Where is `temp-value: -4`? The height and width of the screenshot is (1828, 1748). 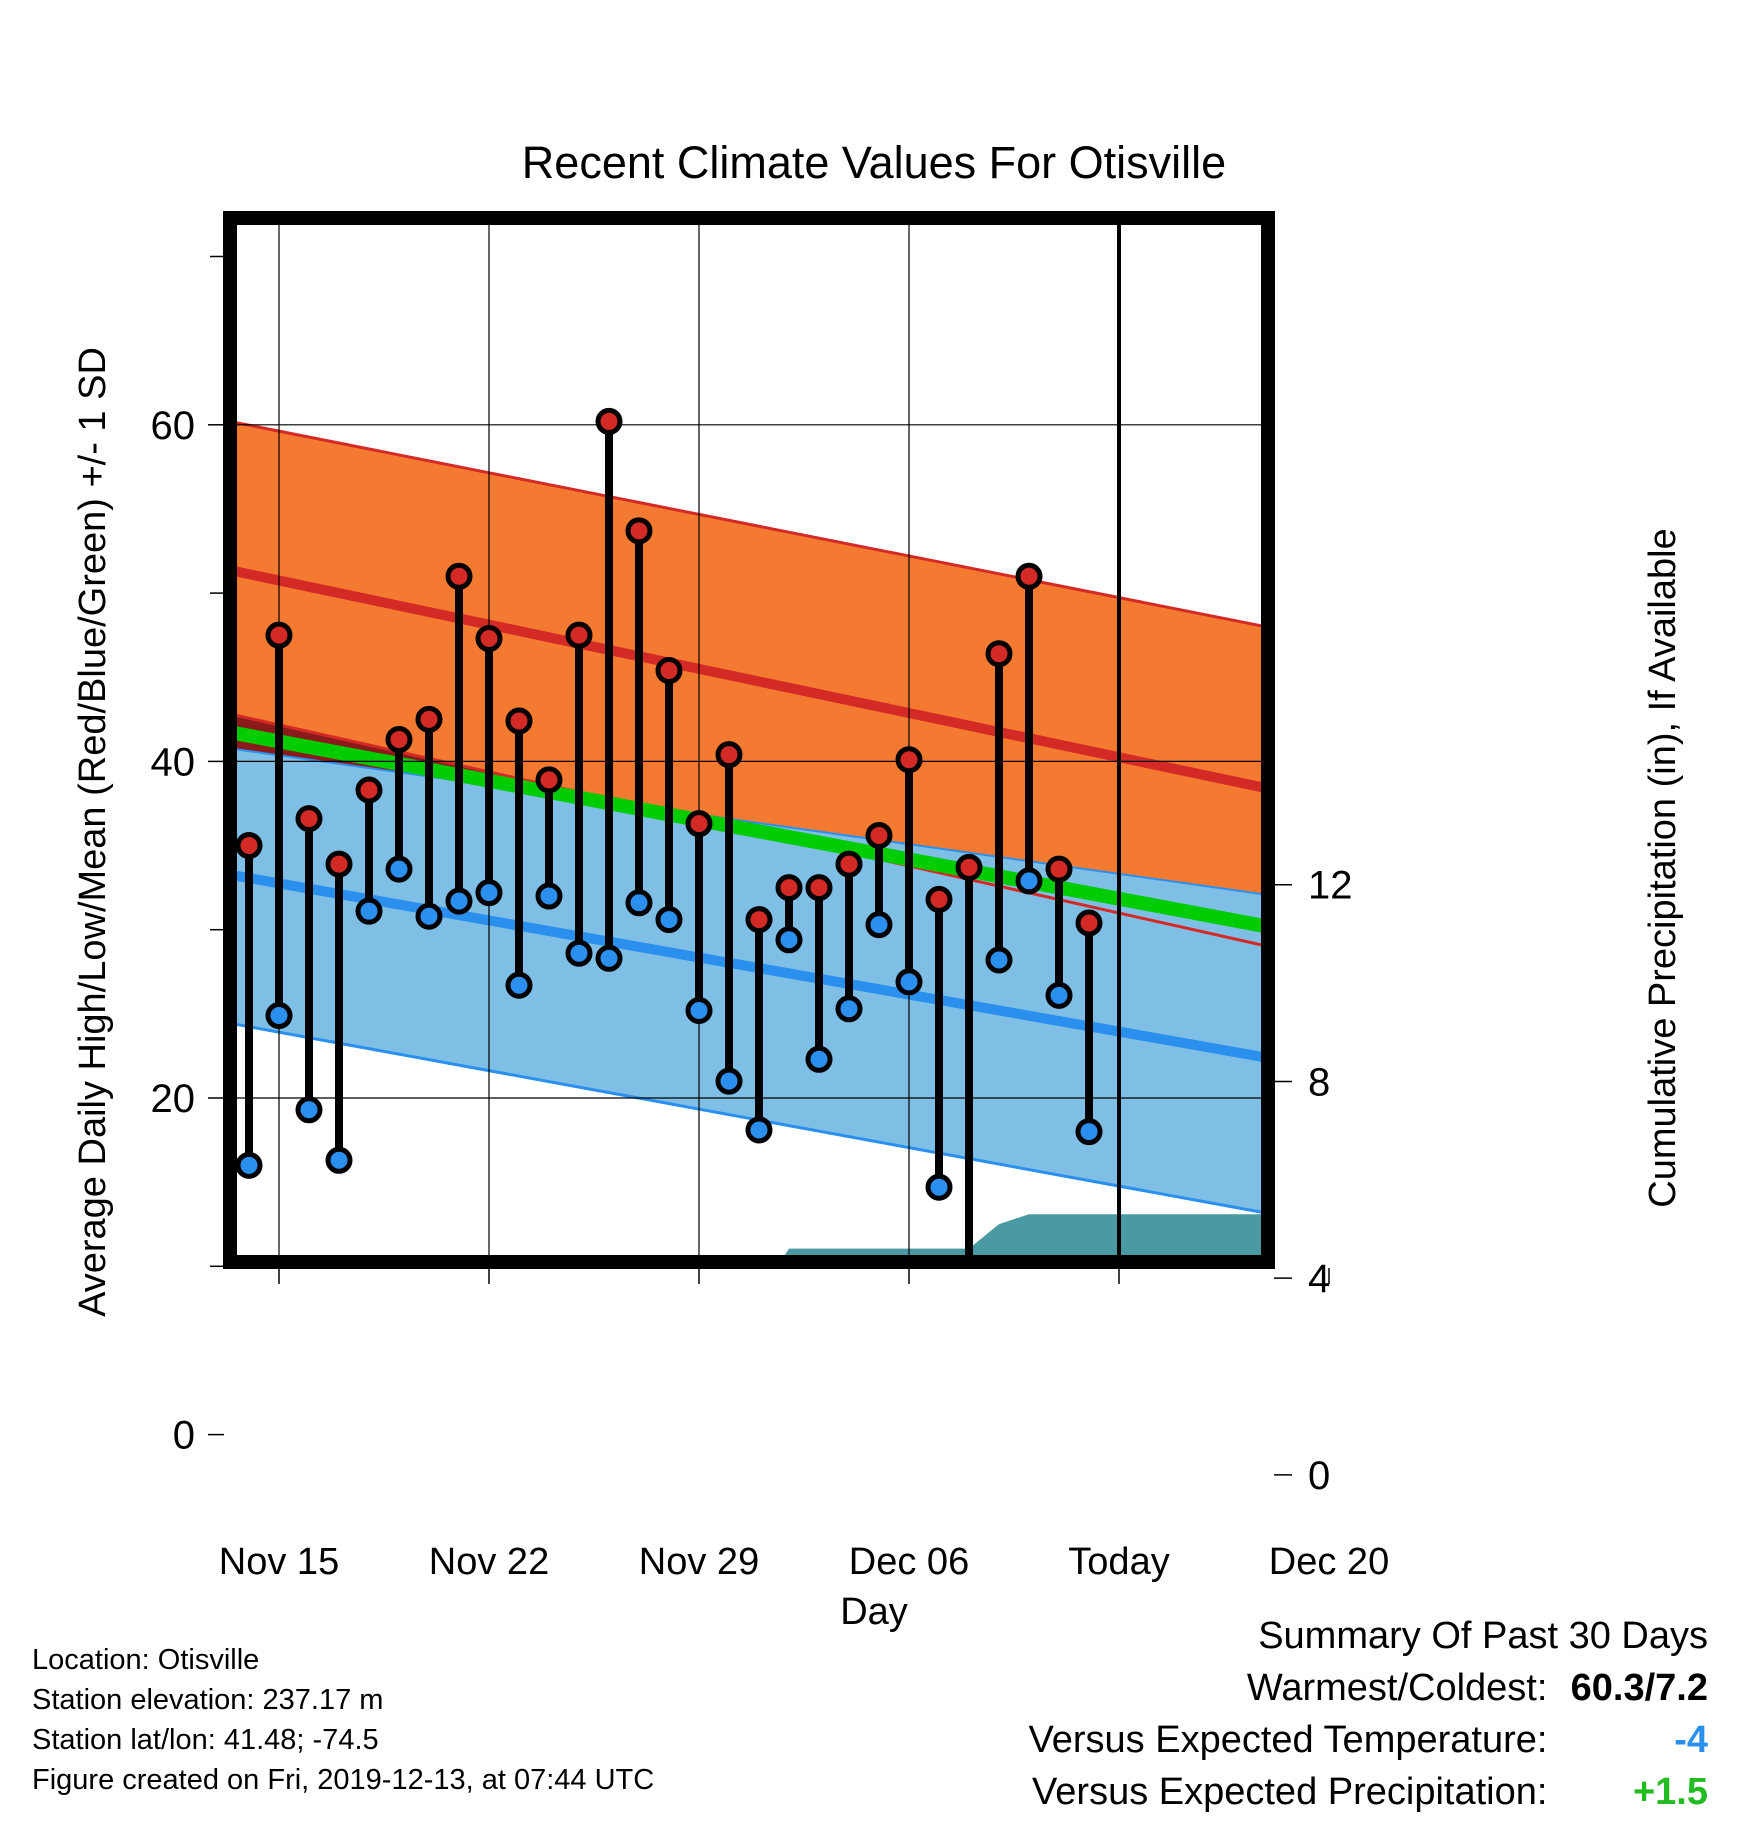 temp-value: -4 is located at coordinates (1691, 1740).